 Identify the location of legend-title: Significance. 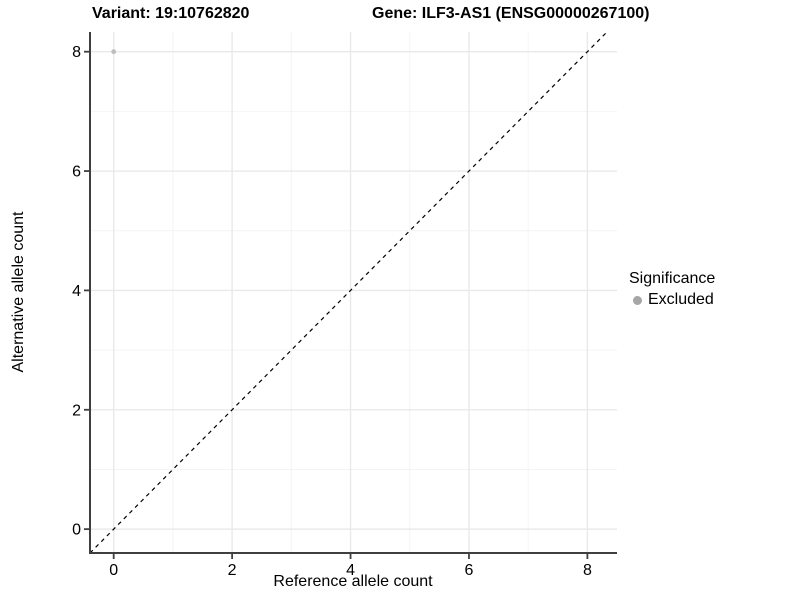
(672, 278).